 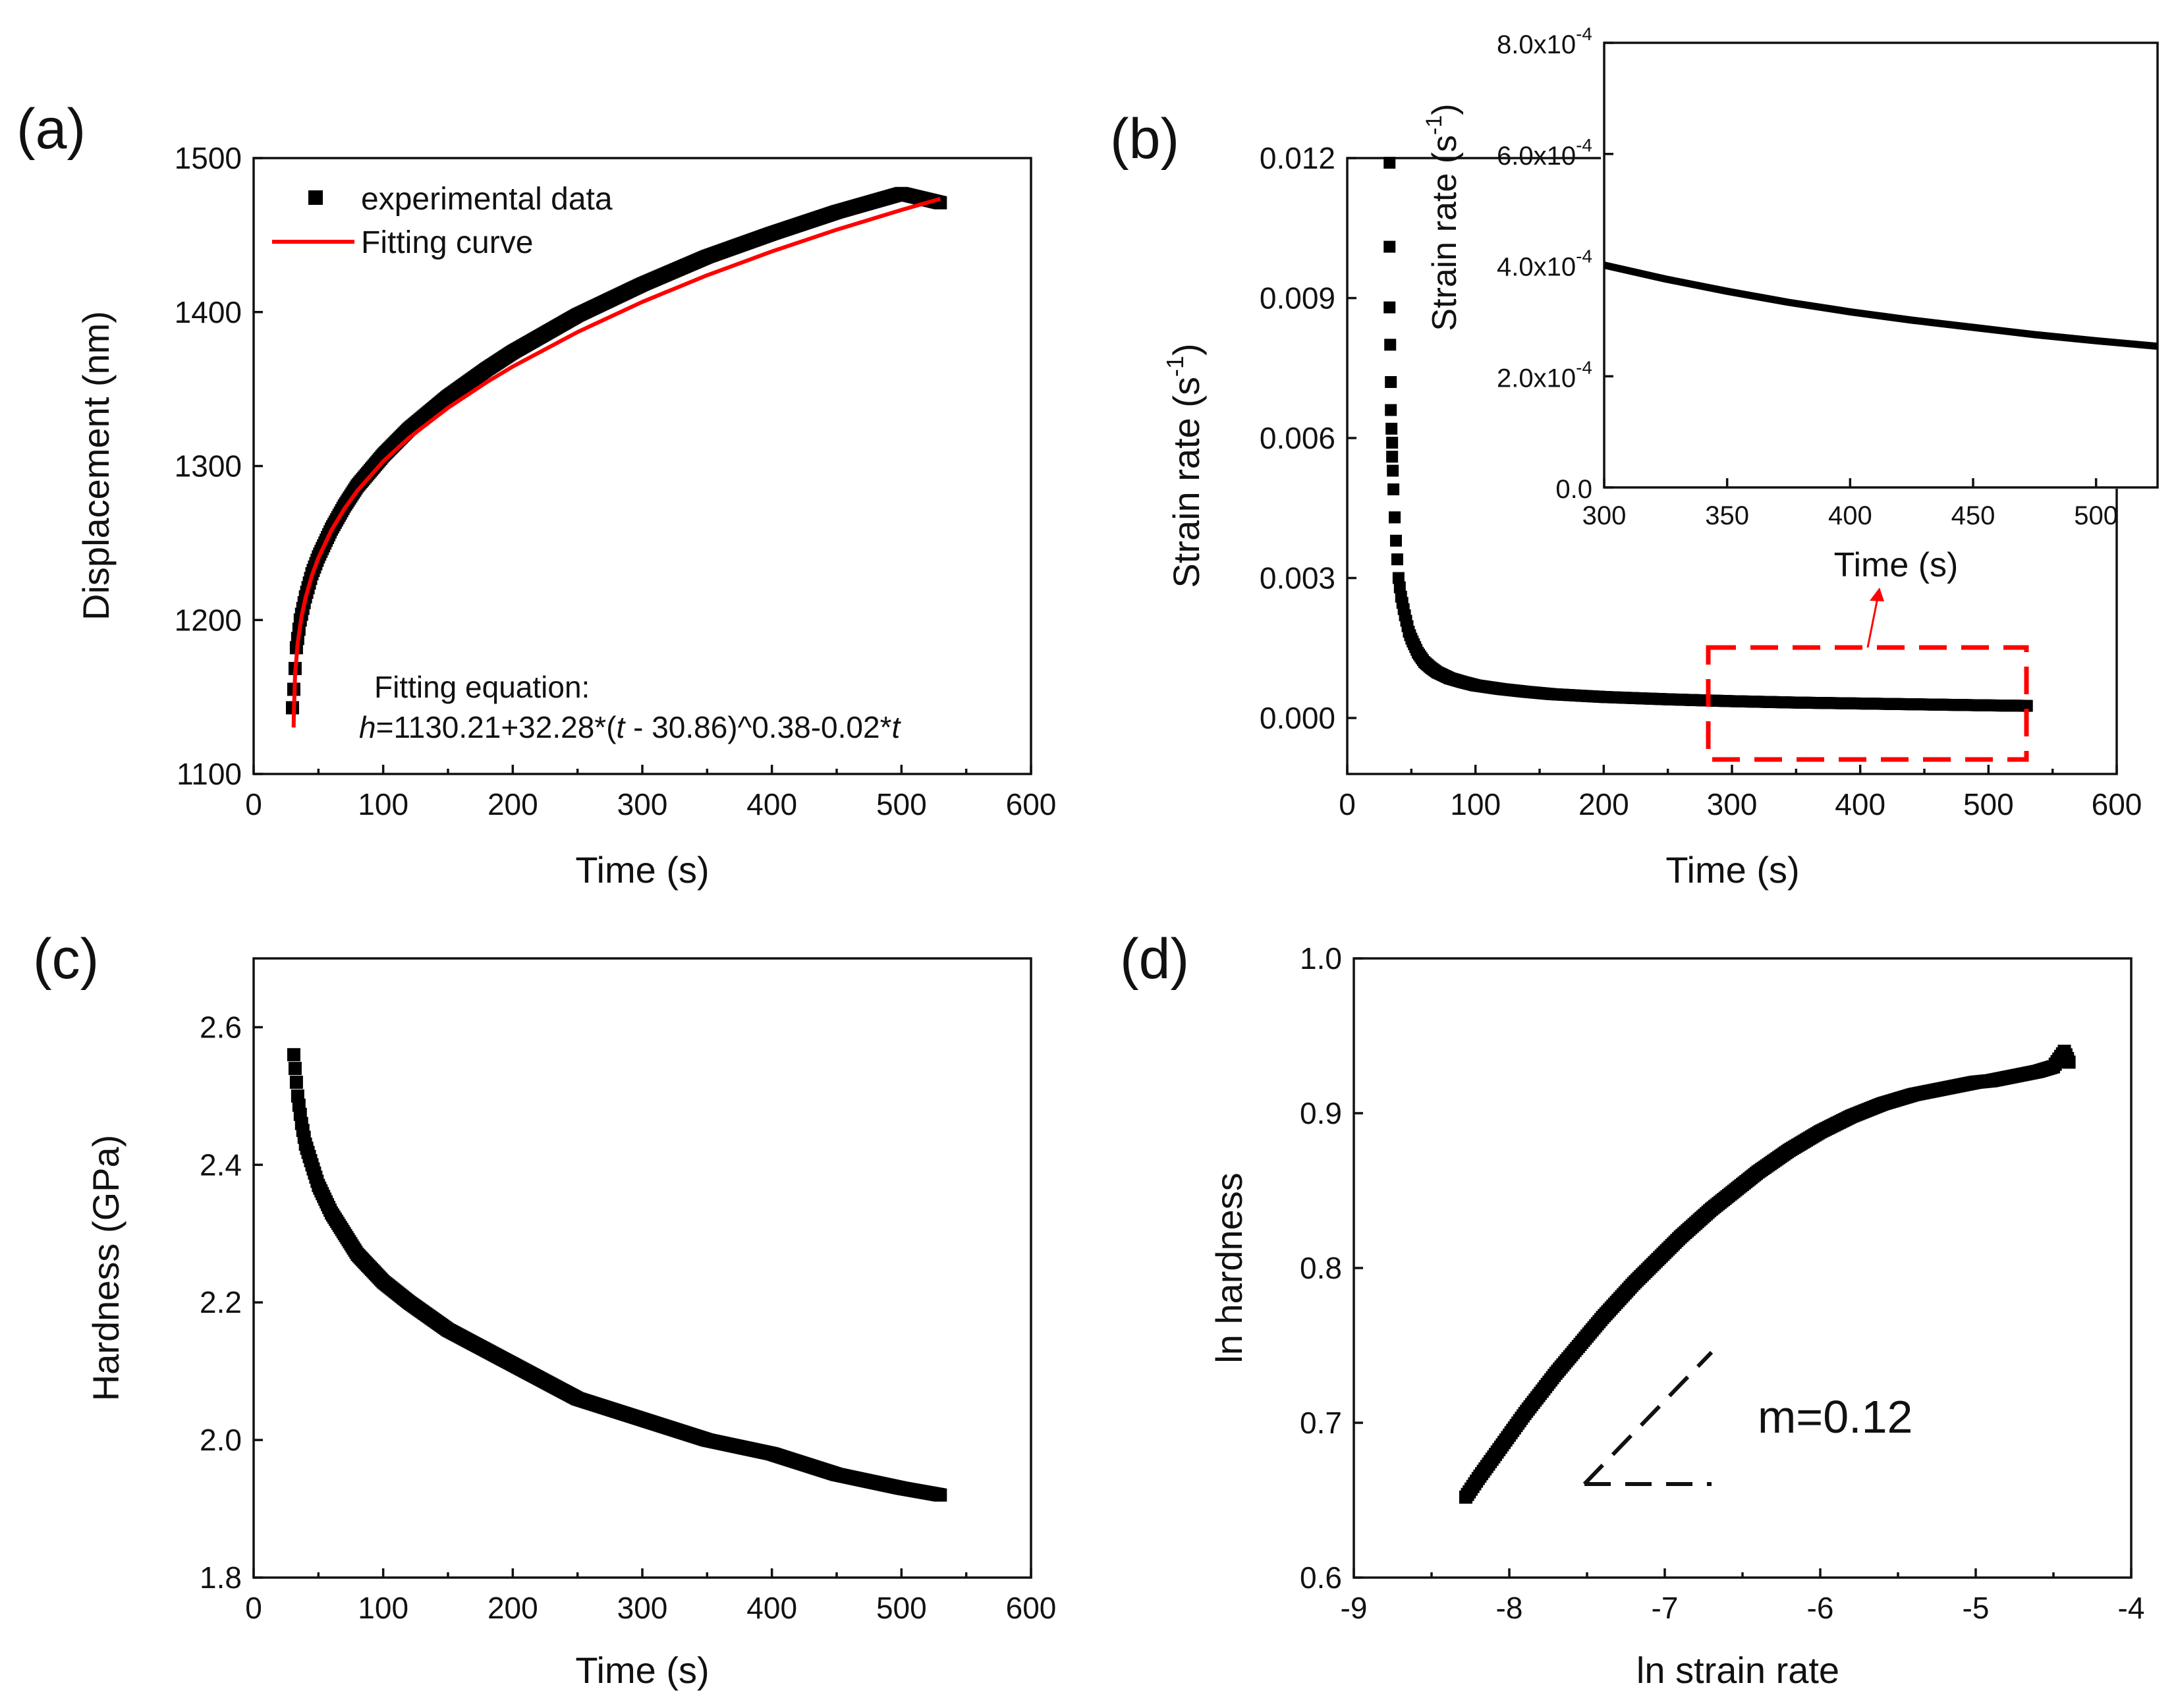 What do you see at coordinates (51, 129) in the screenshot?
I see `panel-a-label: (a)` at bounding box center [51, 129].